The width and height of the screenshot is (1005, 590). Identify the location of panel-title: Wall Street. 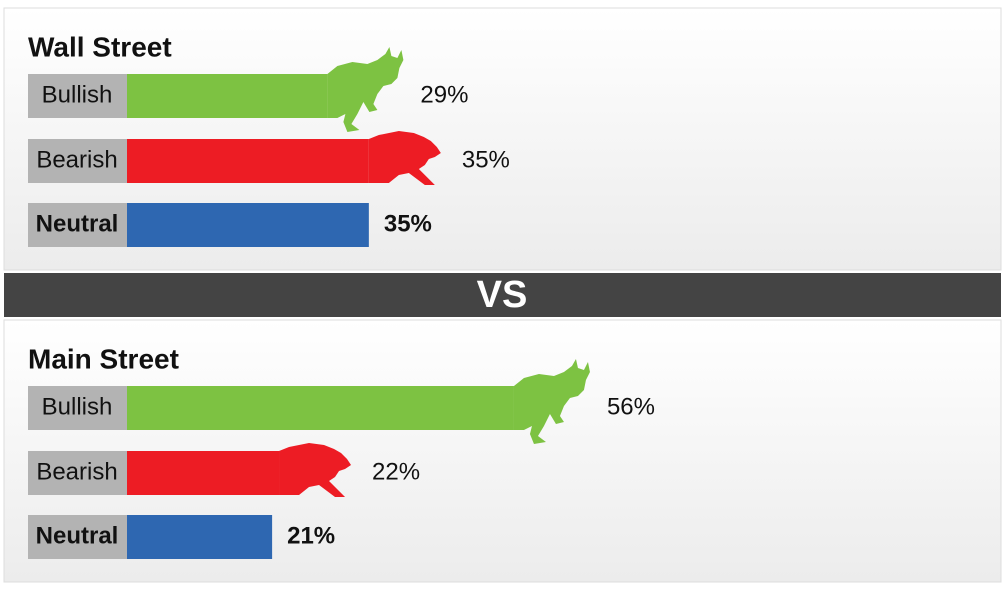
(100, 46).